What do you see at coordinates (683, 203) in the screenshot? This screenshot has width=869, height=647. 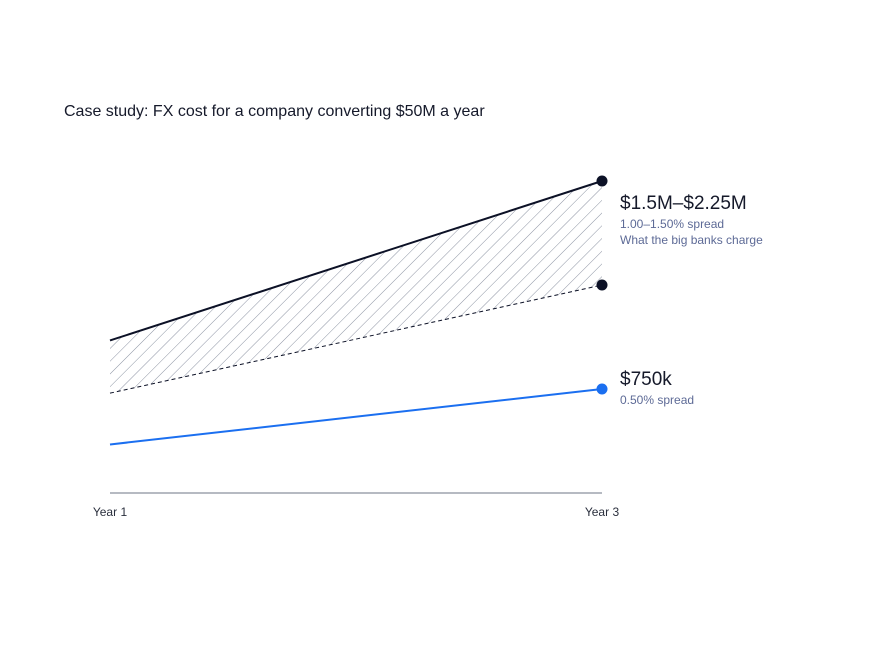 I see `bank-cost-label: $1.5M–$2.25M` at bounding box center [683, 203].